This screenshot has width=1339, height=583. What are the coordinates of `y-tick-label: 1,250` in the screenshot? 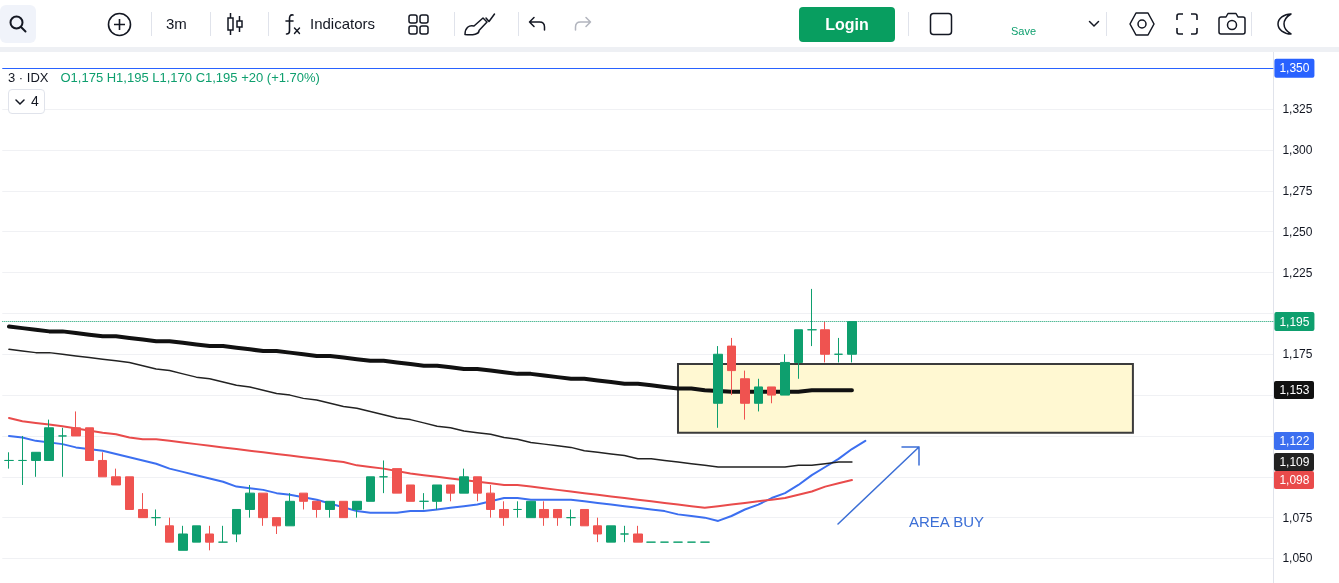 It's located at (1297, 231).